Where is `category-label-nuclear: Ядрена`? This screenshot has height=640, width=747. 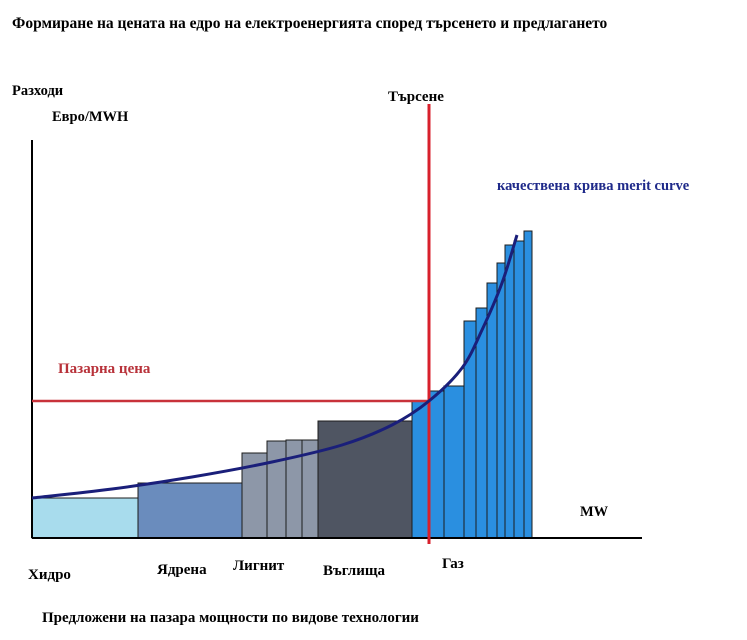 category-label-nuclear: Ядрена is located at coordinates (182, 570).